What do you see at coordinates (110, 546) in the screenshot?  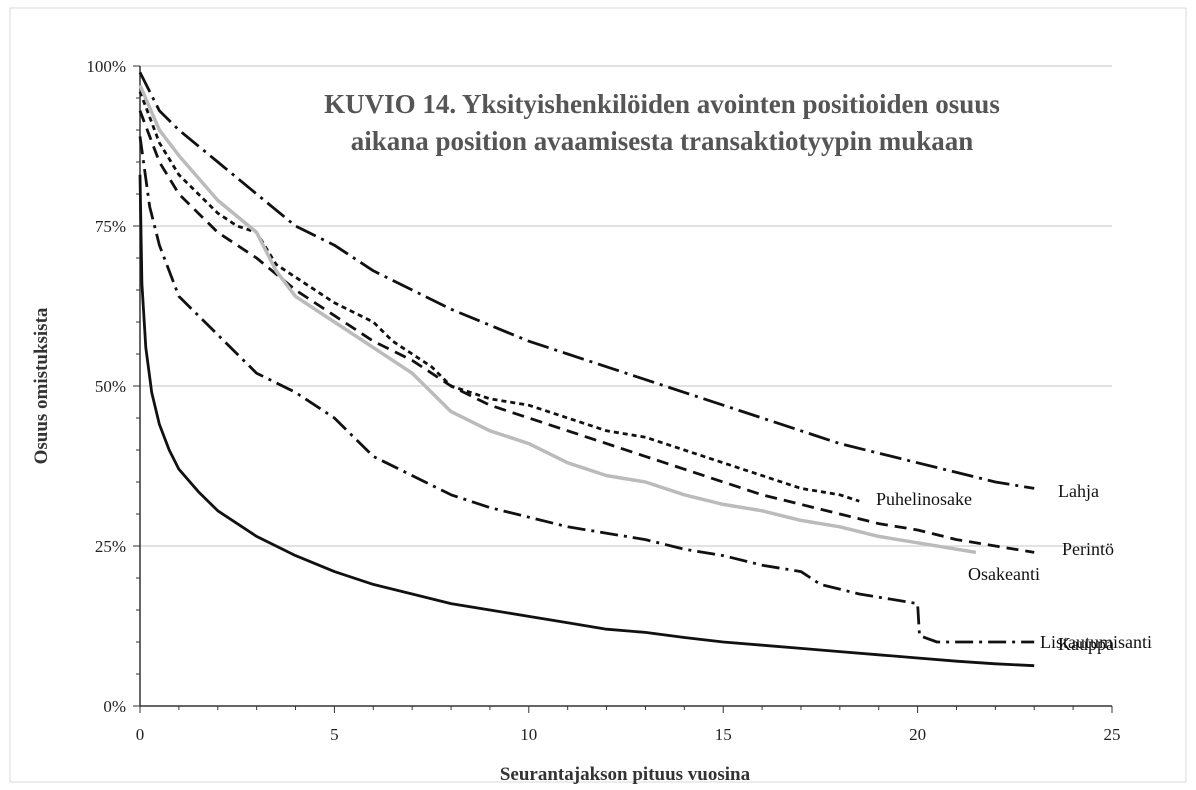 I see `y-tick-label: 25%` at bounding box center [110, 546].